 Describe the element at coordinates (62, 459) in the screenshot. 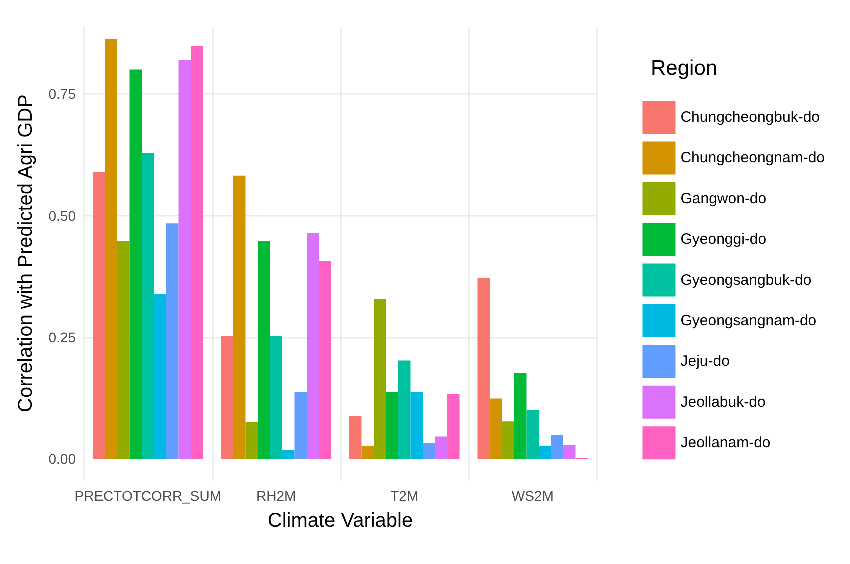

I see `y-tick-label: 0.00` at that location.